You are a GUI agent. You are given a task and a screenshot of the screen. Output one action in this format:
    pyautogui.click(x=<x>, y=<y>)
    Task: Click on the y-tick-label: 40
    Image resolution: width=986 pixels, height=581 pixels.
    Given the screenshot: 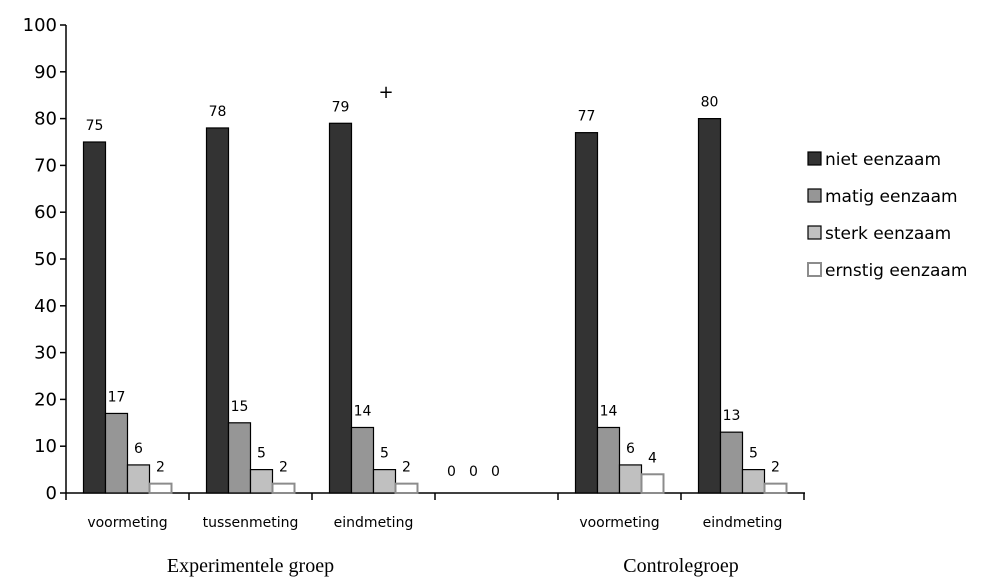 What is the action you would take?
    pyautogui.click(x=45, y=306)
    